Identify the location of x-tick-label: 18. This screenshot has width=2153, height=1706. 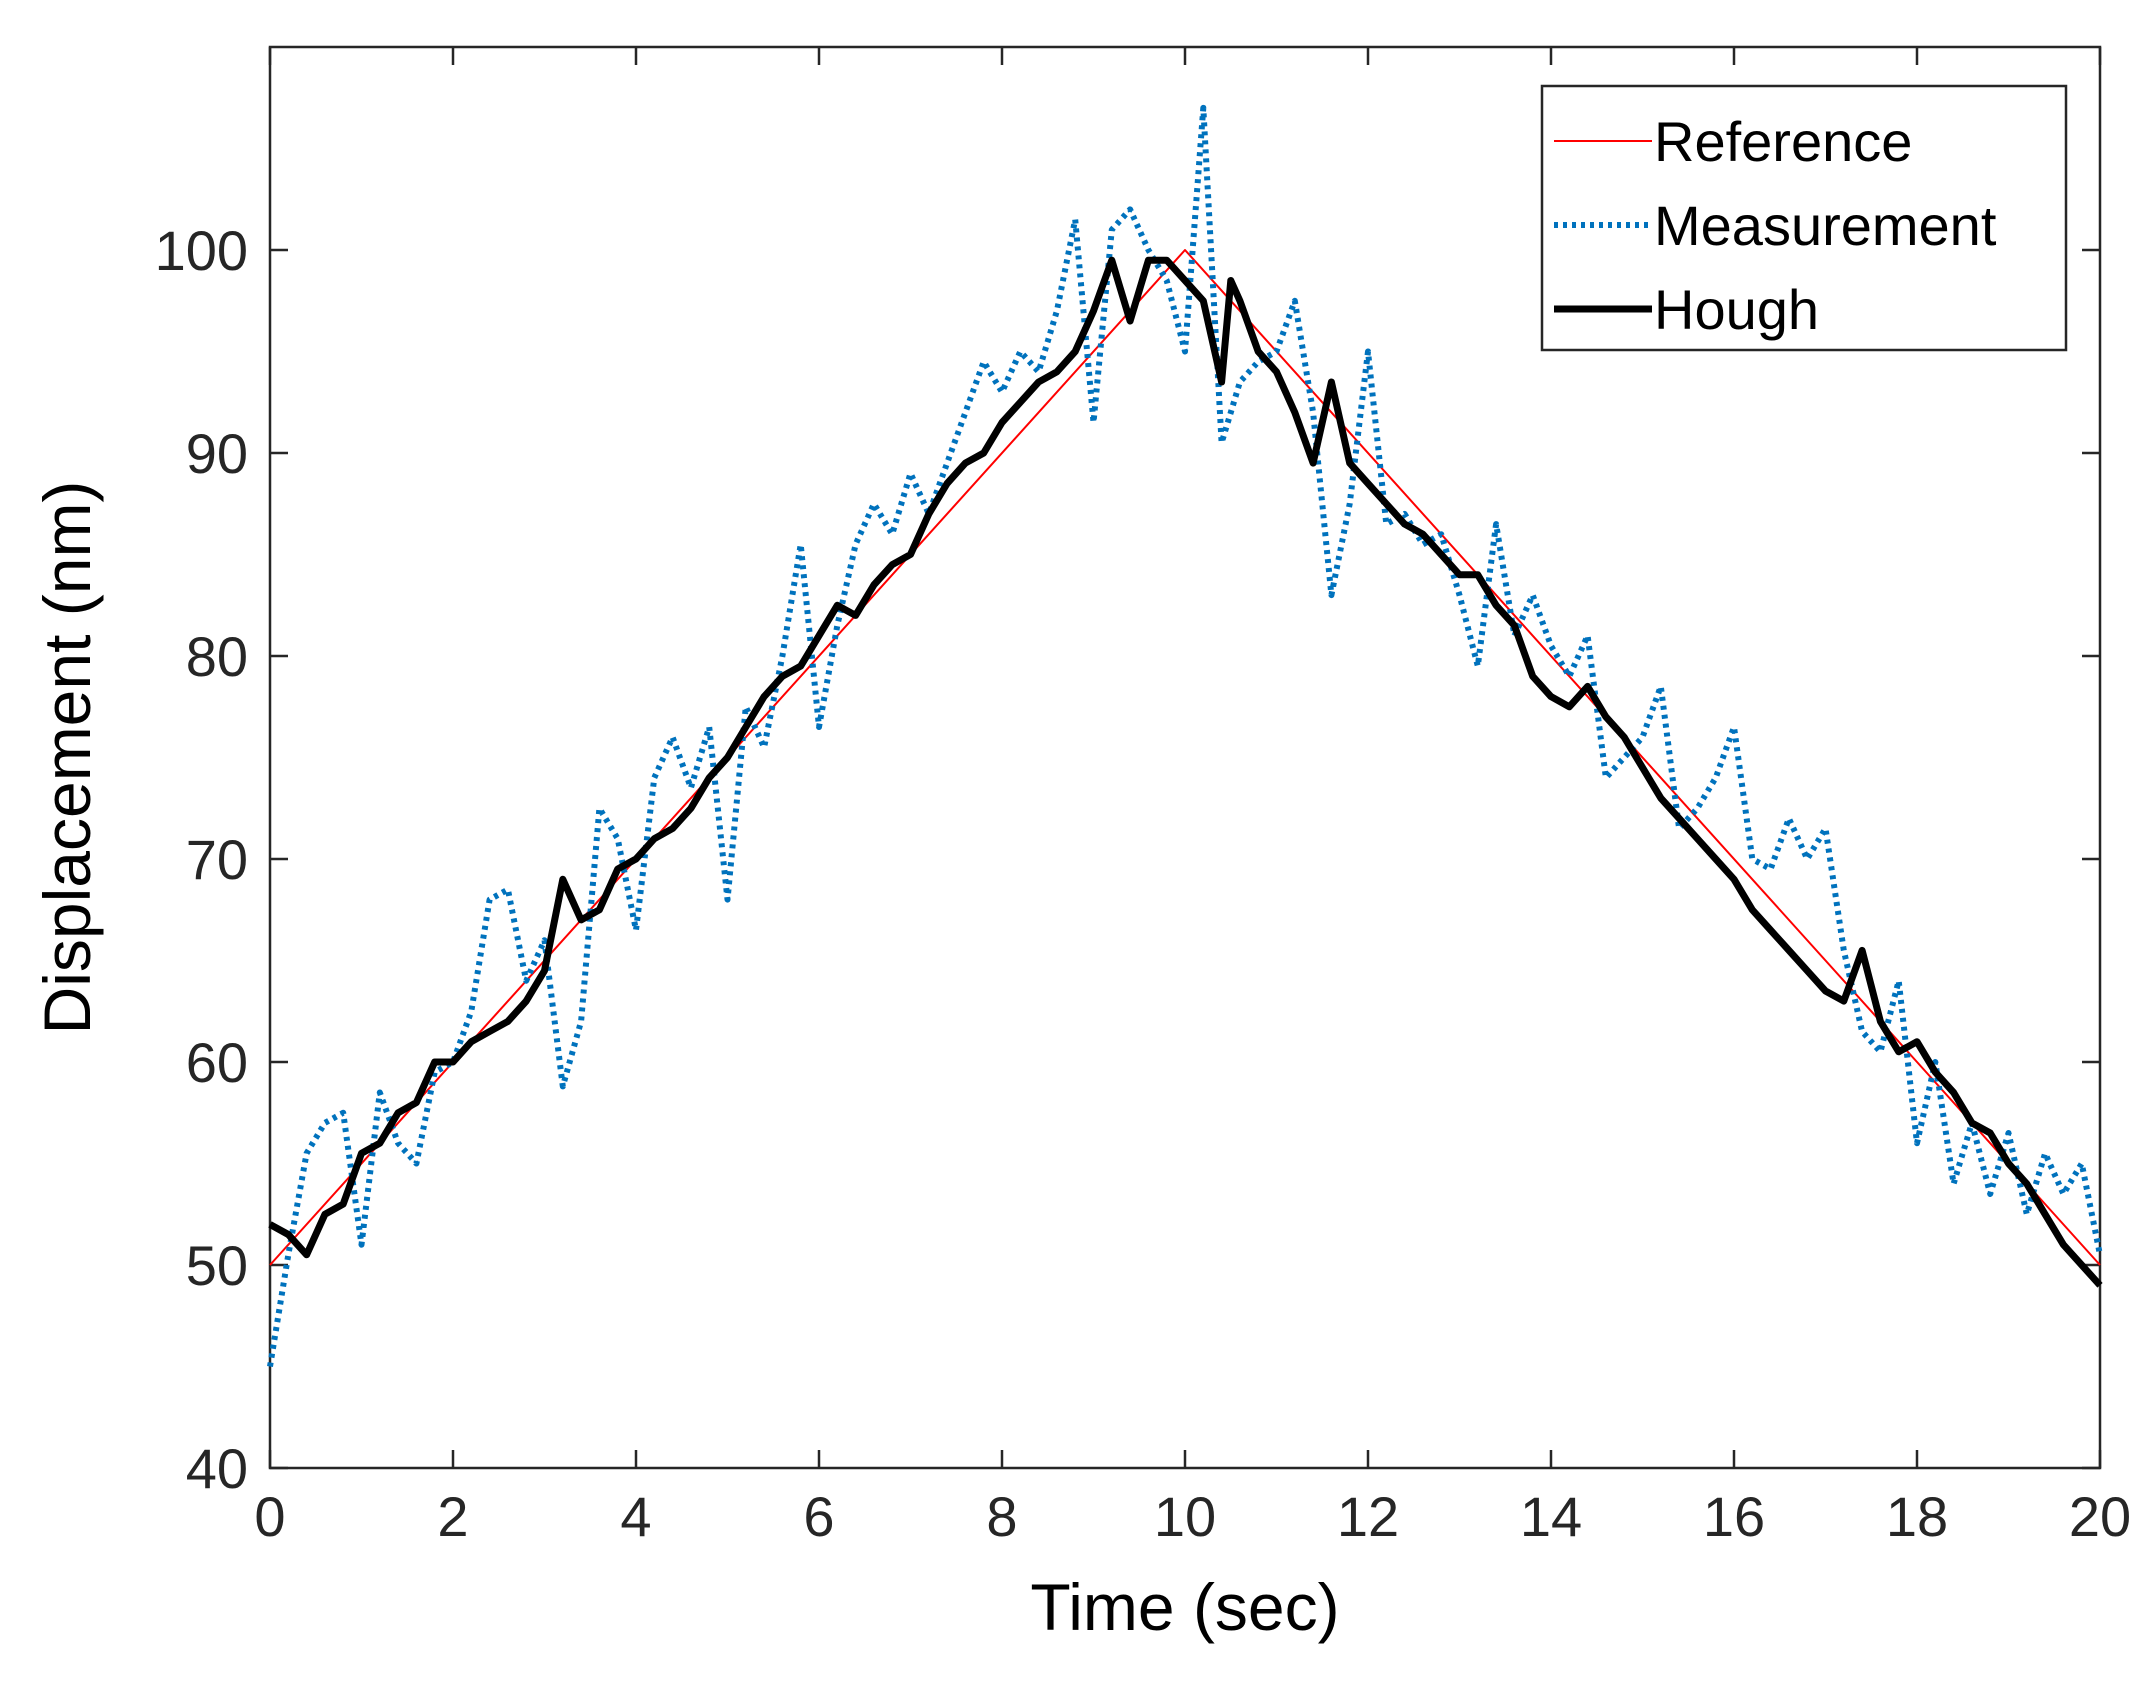
(1917, 1516).